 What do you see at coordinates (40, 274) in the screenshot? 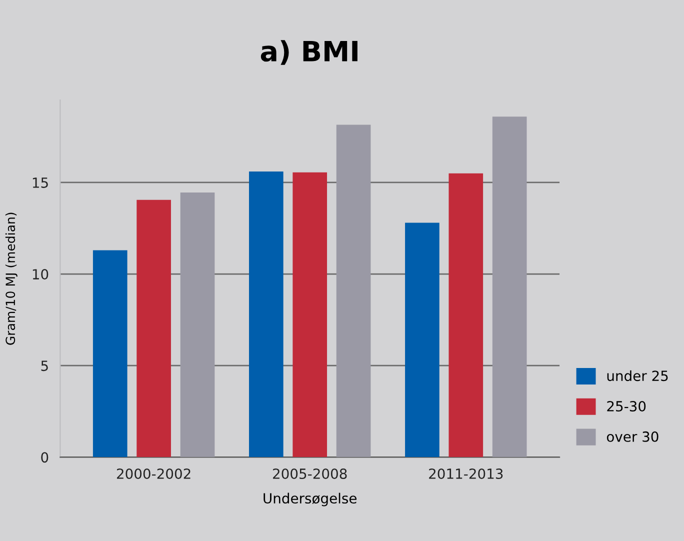
I see `y-tick-label: 10` at bounding box center [40, 274].